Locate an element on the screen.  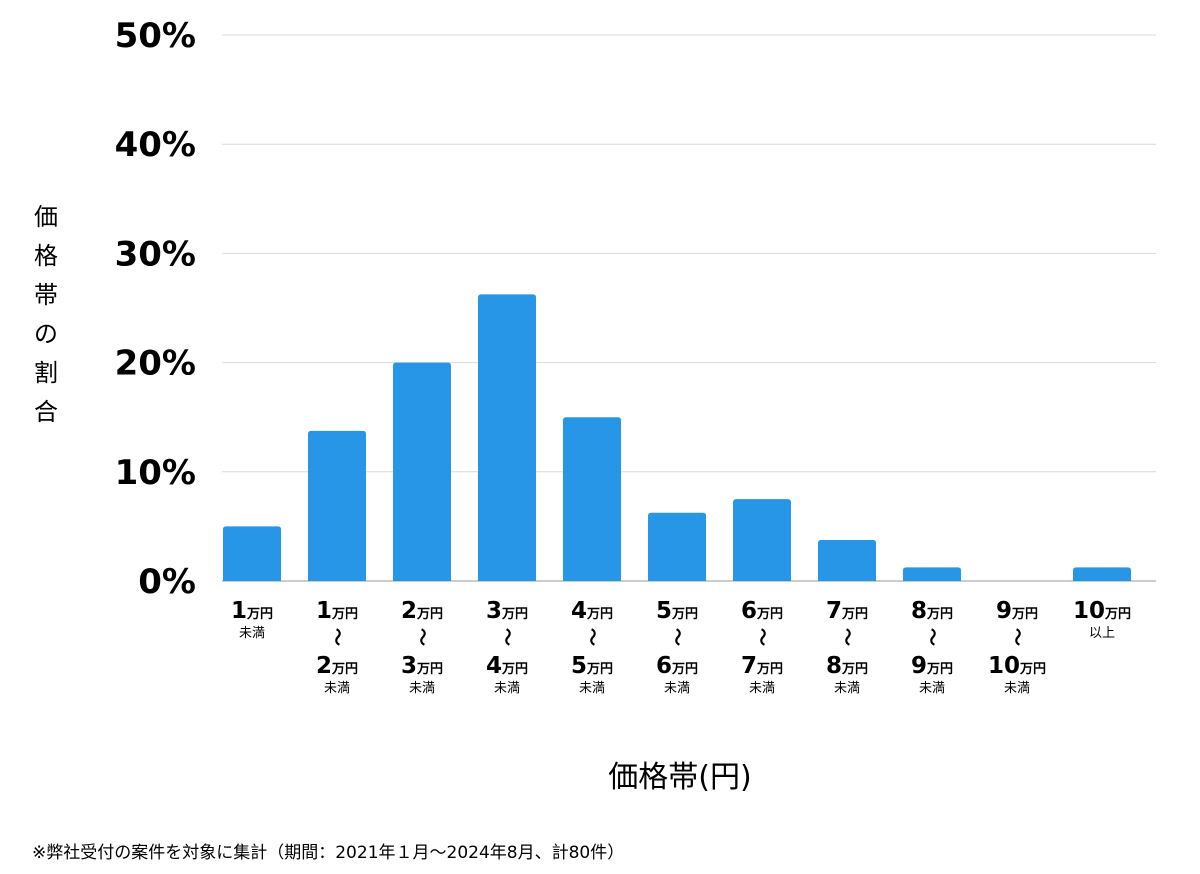
x-axis-label: 価格帯(円) is located at coordinates (679, 777).